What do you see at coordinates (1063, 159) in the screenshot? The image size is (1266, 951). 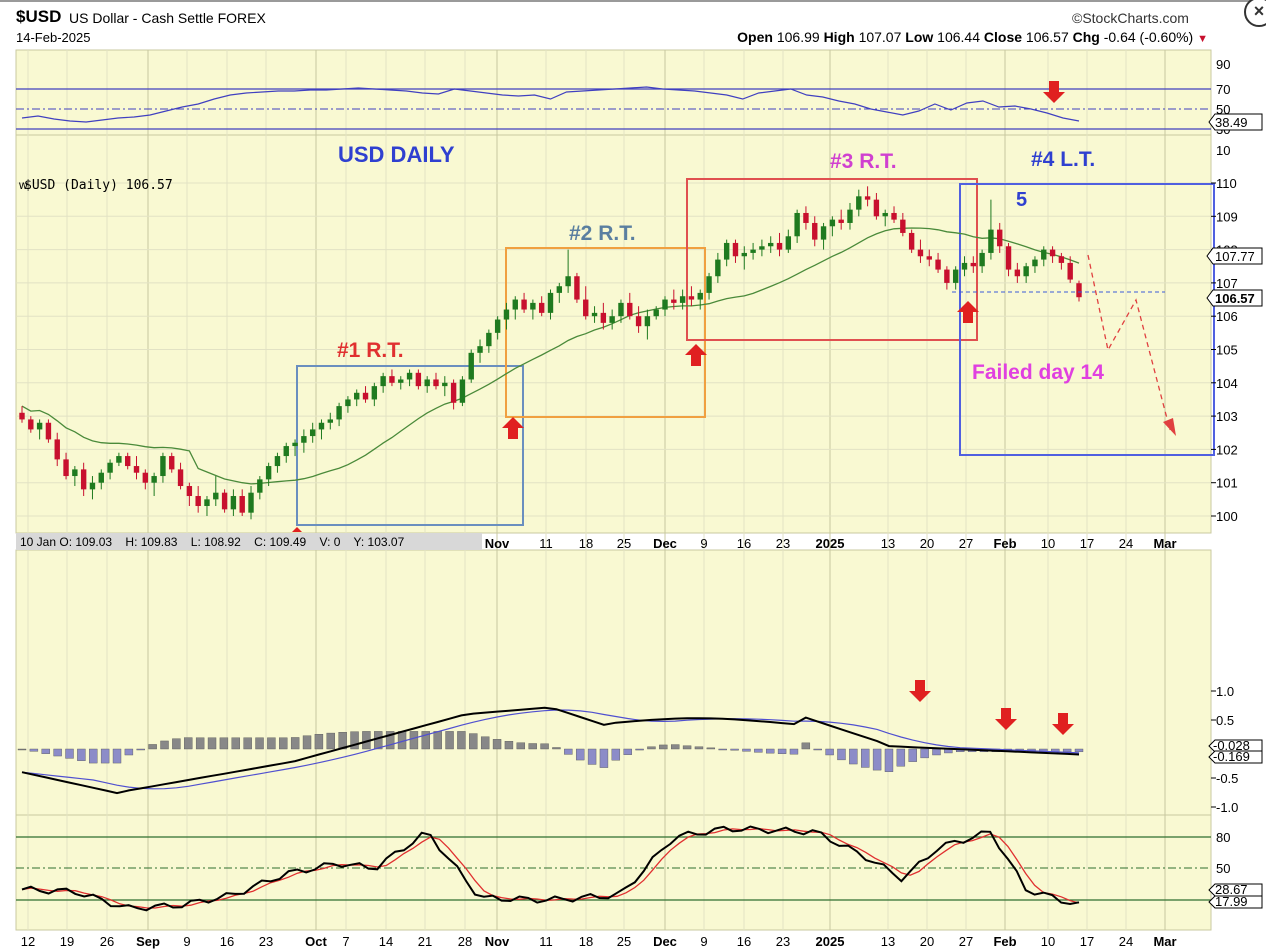 I see `label-box4: #4 L.T.` at bounding box center [1063, 159].